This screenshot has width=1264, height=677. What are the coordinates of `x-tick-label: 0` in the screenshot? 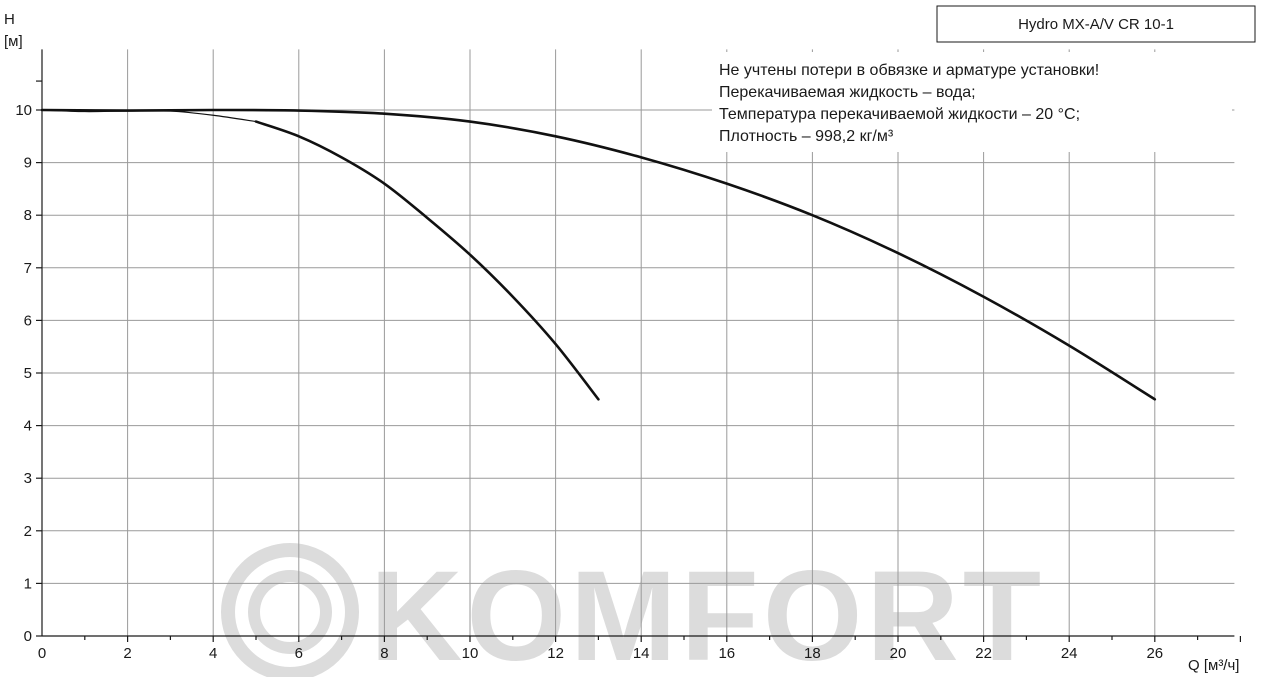 It's located at (42, 653).